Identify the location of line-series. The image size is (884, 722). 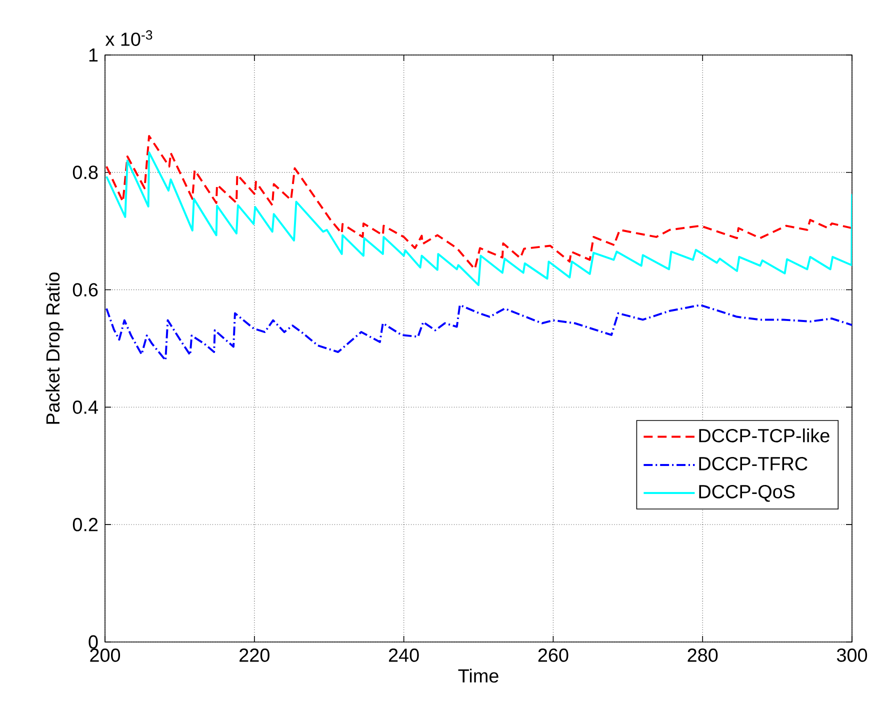
(479, 333).